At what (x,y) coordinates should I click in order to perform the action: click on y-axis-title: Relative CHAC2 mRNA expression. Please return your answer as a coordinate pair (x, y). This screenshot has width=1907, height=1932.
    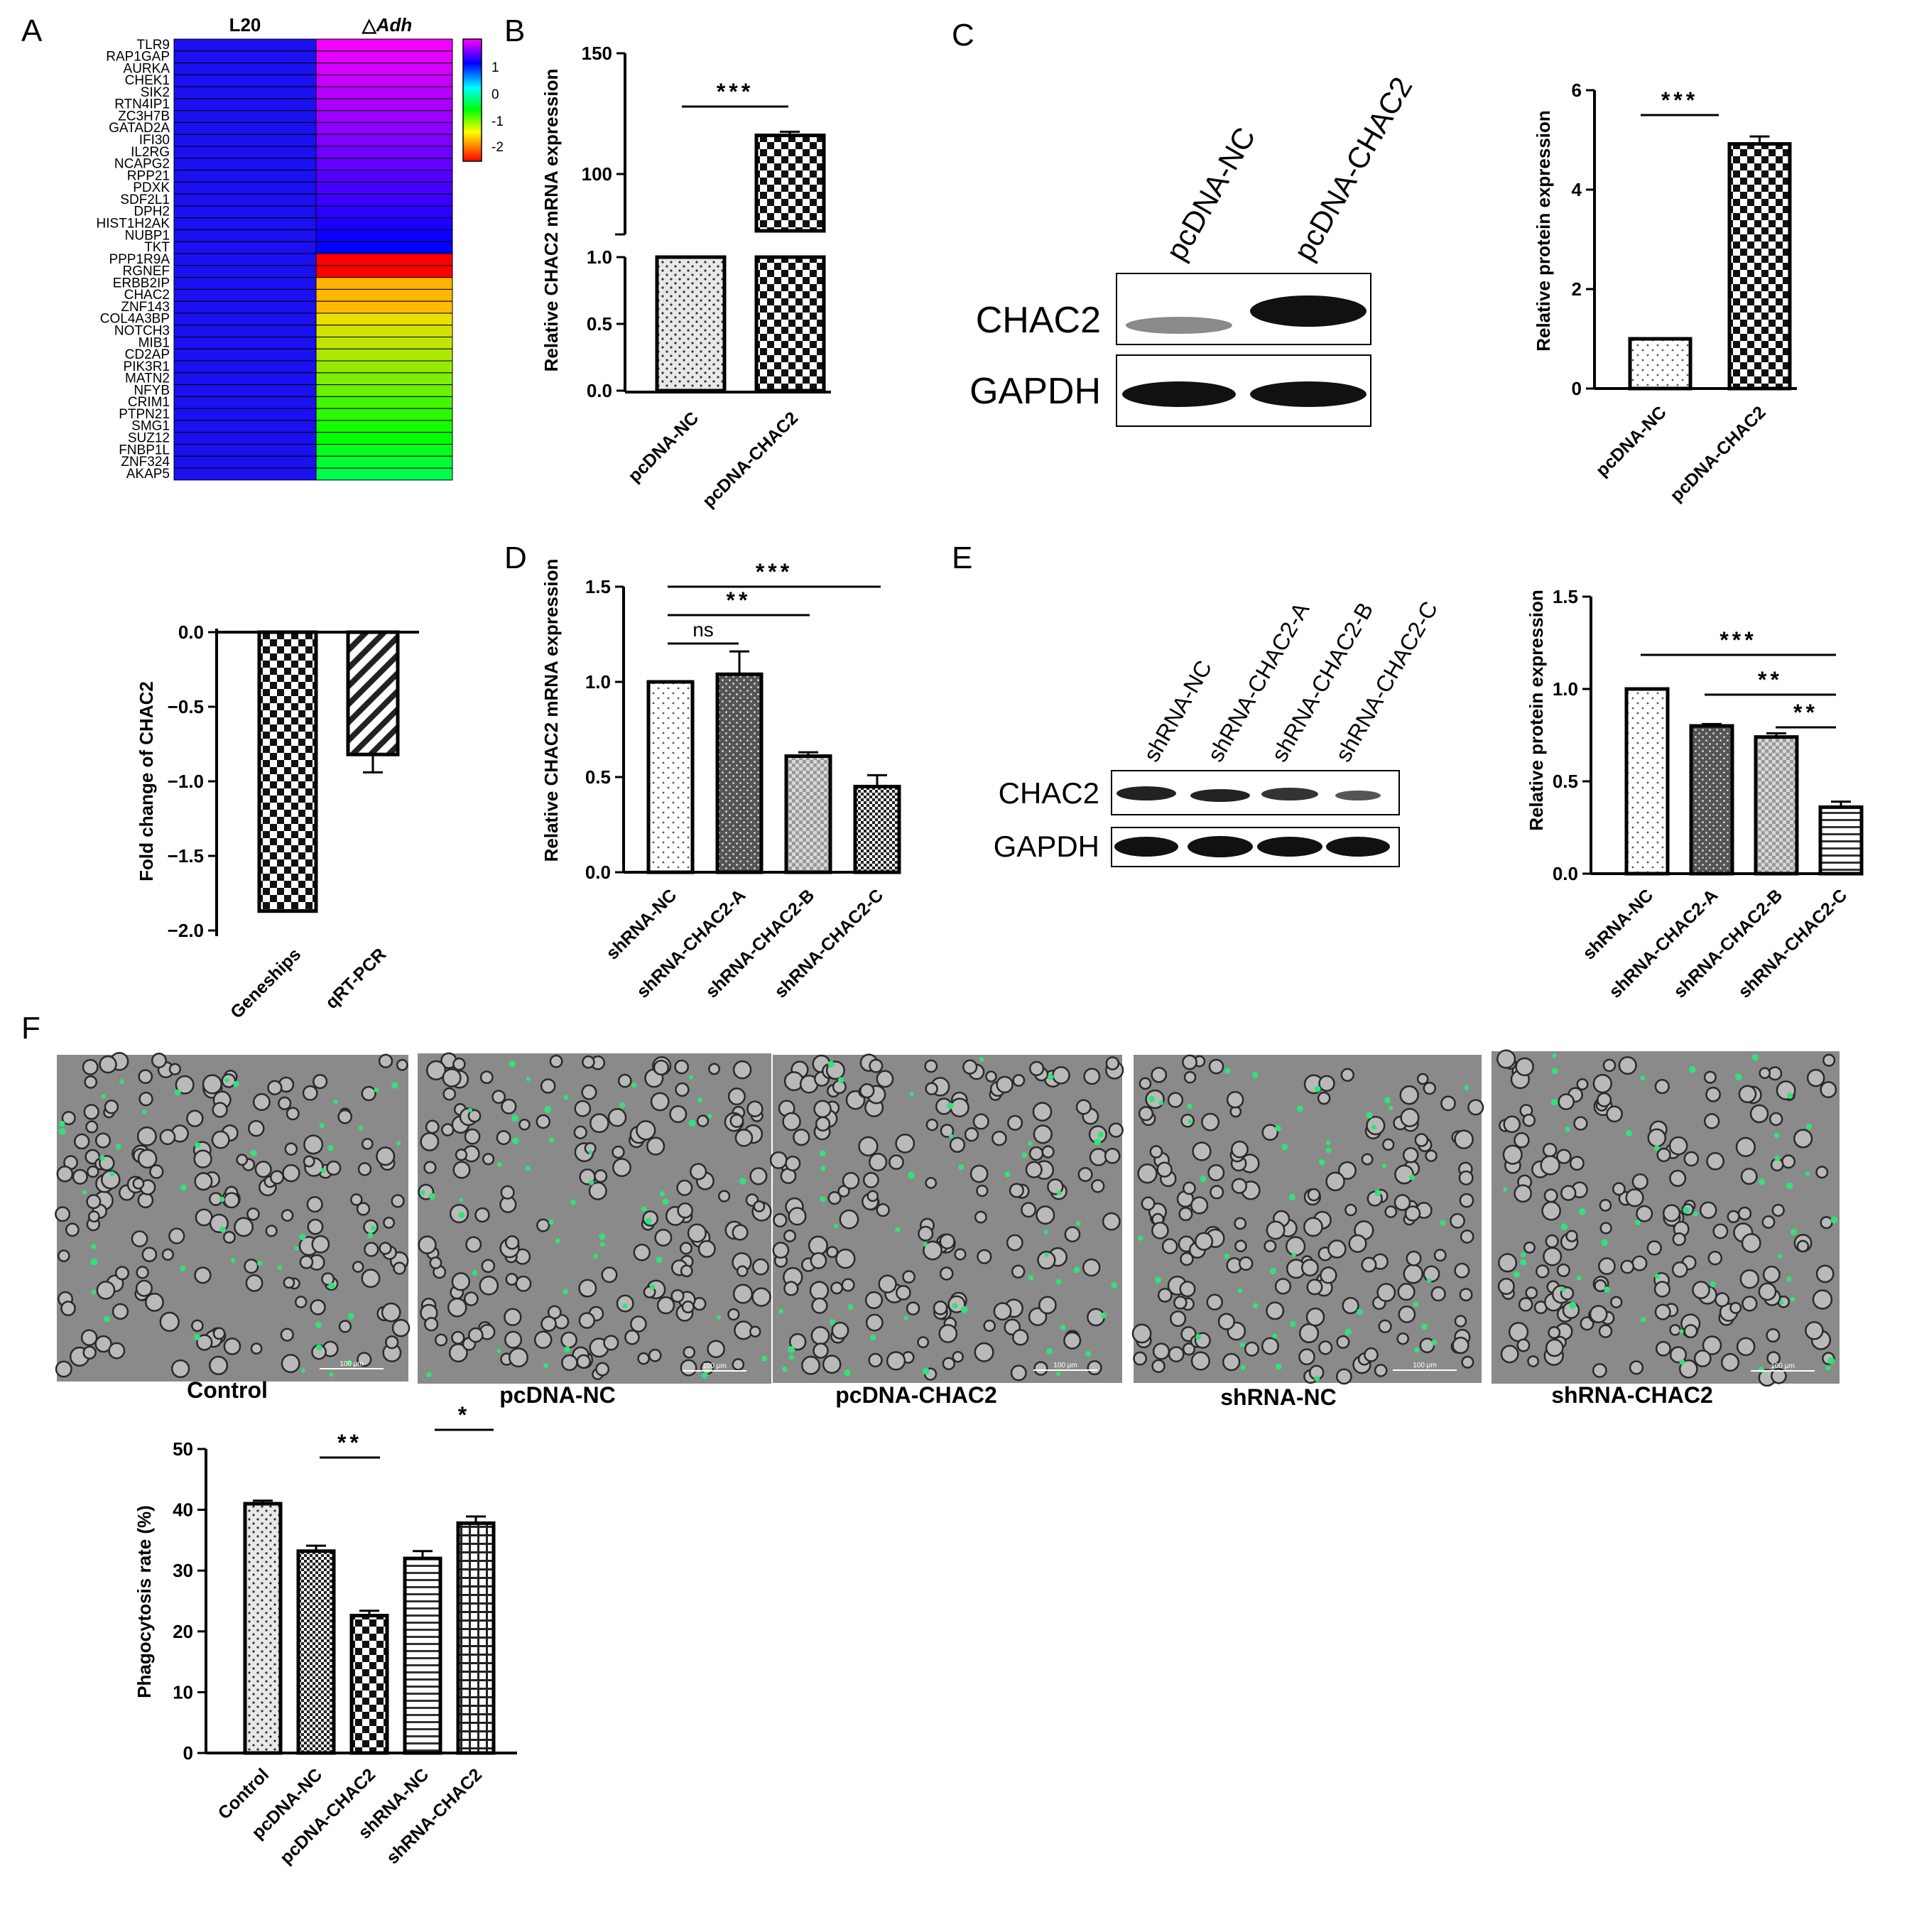
    Looking at the image, I should click on (551, 221).